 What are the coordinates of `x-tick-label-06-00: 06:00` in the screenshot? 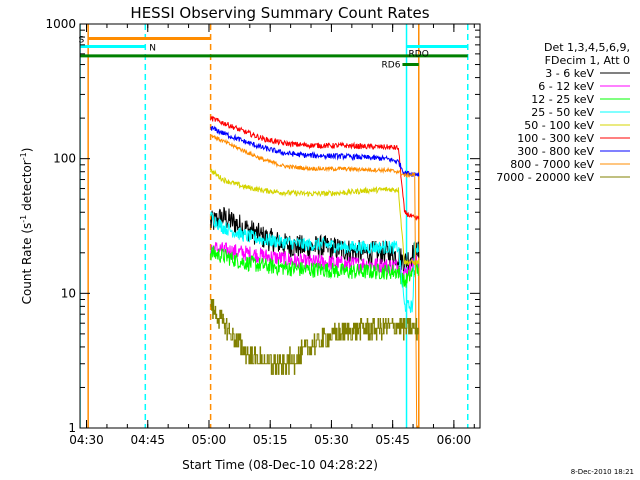 It's located at (454, 440).